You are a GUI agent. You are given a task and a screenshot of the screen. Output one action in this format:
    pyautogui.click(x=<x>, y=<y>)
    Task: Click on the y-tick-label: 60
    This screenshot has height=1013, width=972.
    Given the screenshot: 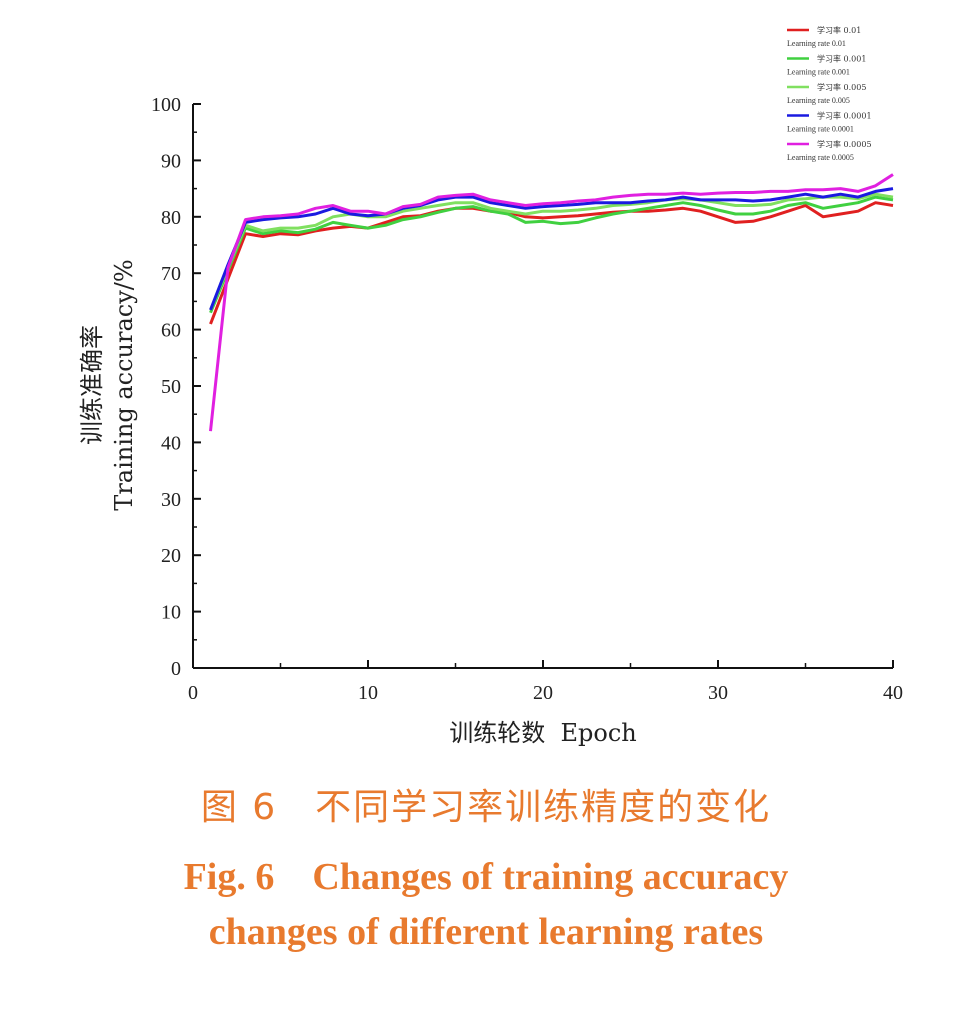 What is the action you would take?
    pyautogui.click(x=171, y=331)
    